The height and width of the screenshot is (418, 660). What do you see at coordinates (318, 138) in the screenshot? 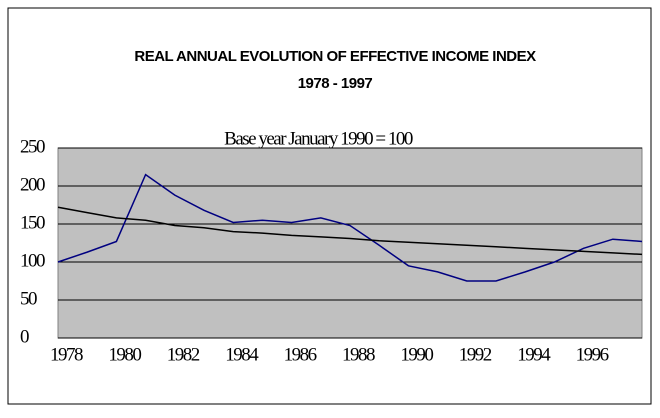
I see `annotation: Base year January 1990 = 100` at bounding box center [318, 138].